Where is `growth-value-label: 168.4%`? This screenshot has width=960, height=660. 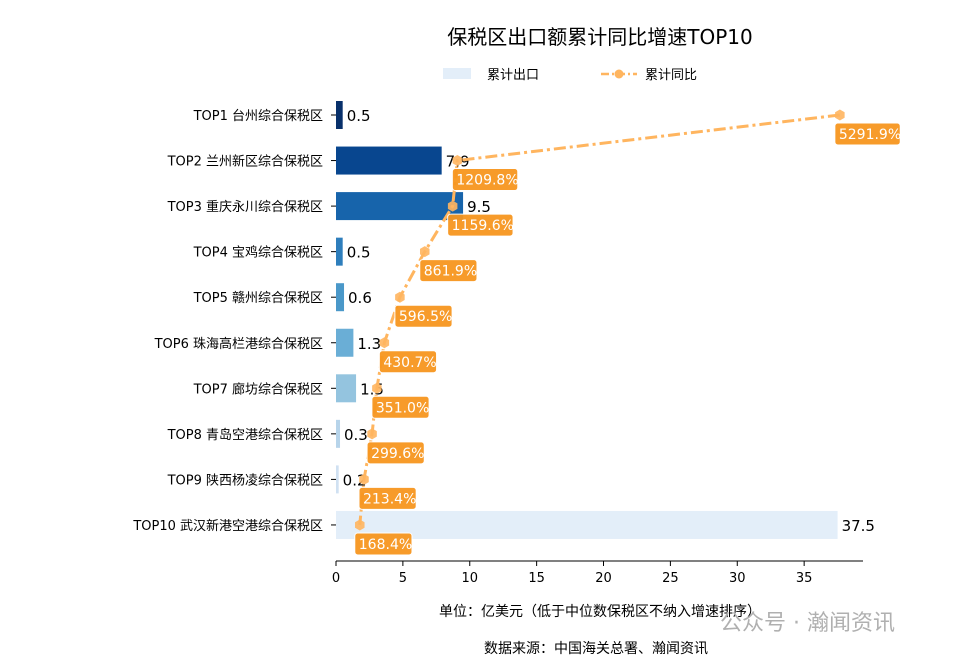
growth-value-label: 168.4% is located at coordinates (385, 545).